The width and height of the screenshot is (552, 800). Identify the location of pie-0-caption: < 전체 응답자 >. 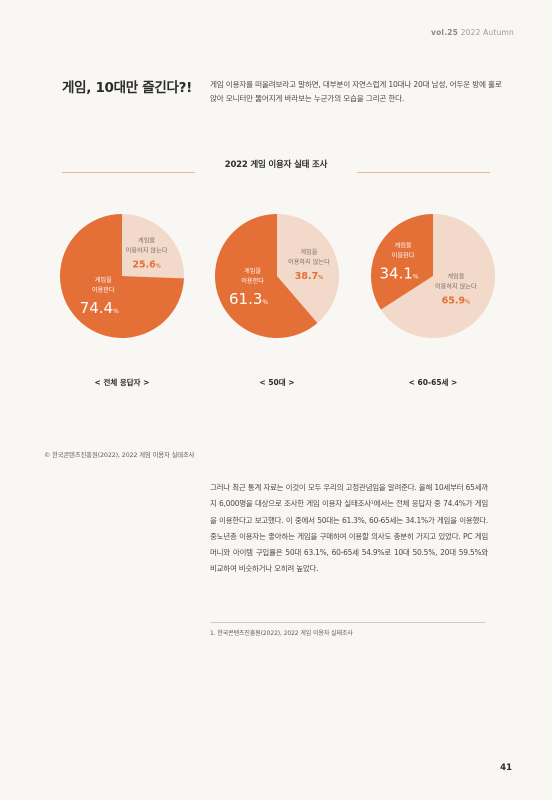
(122, 382).